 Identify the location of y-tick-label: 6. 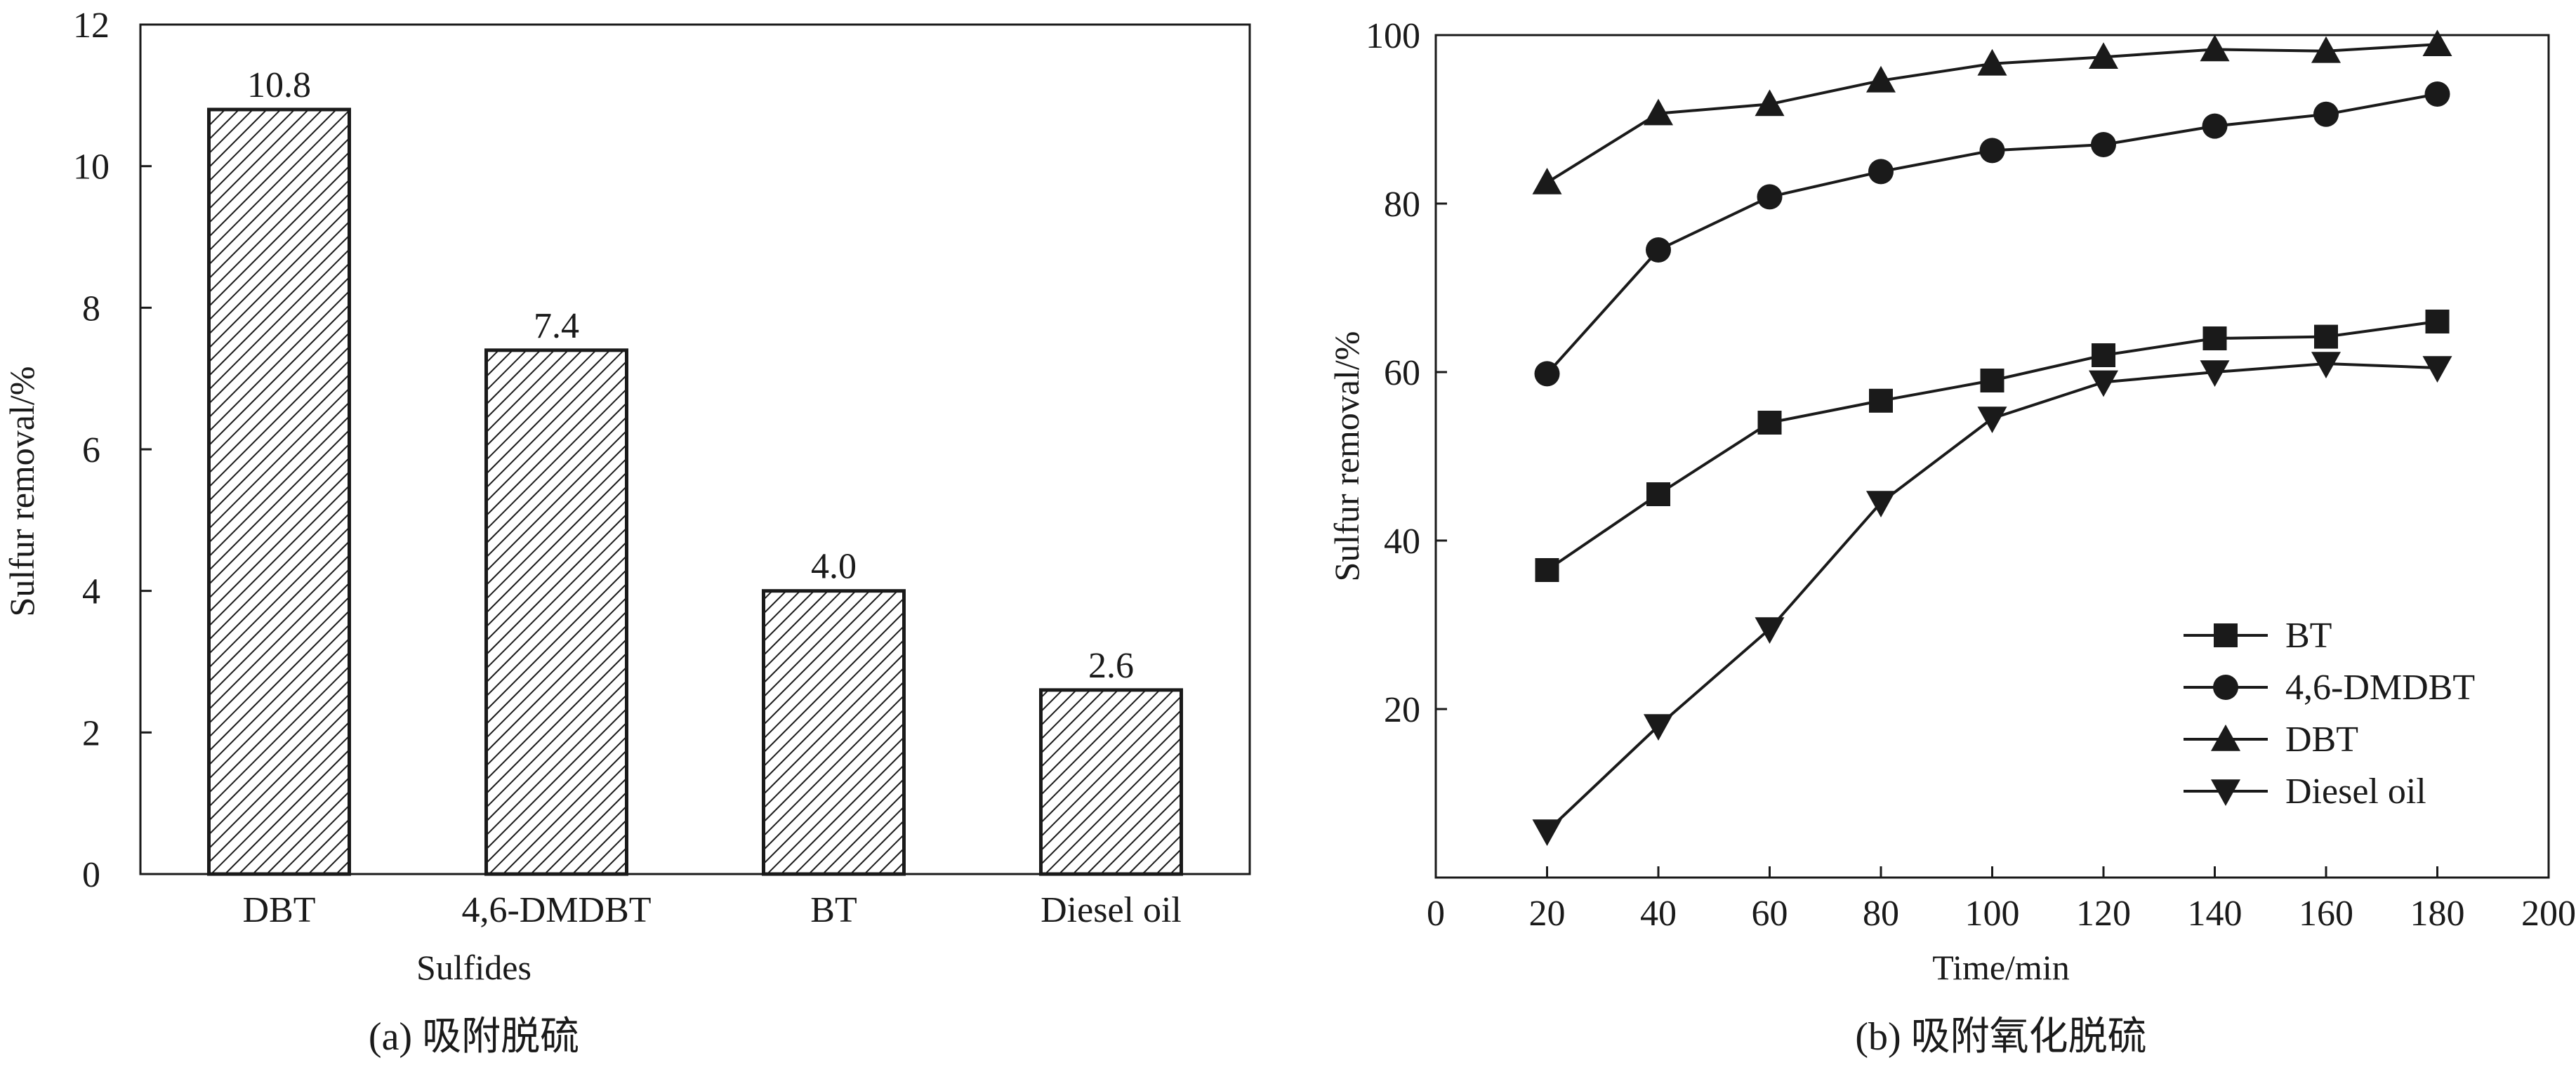
(91, 450).